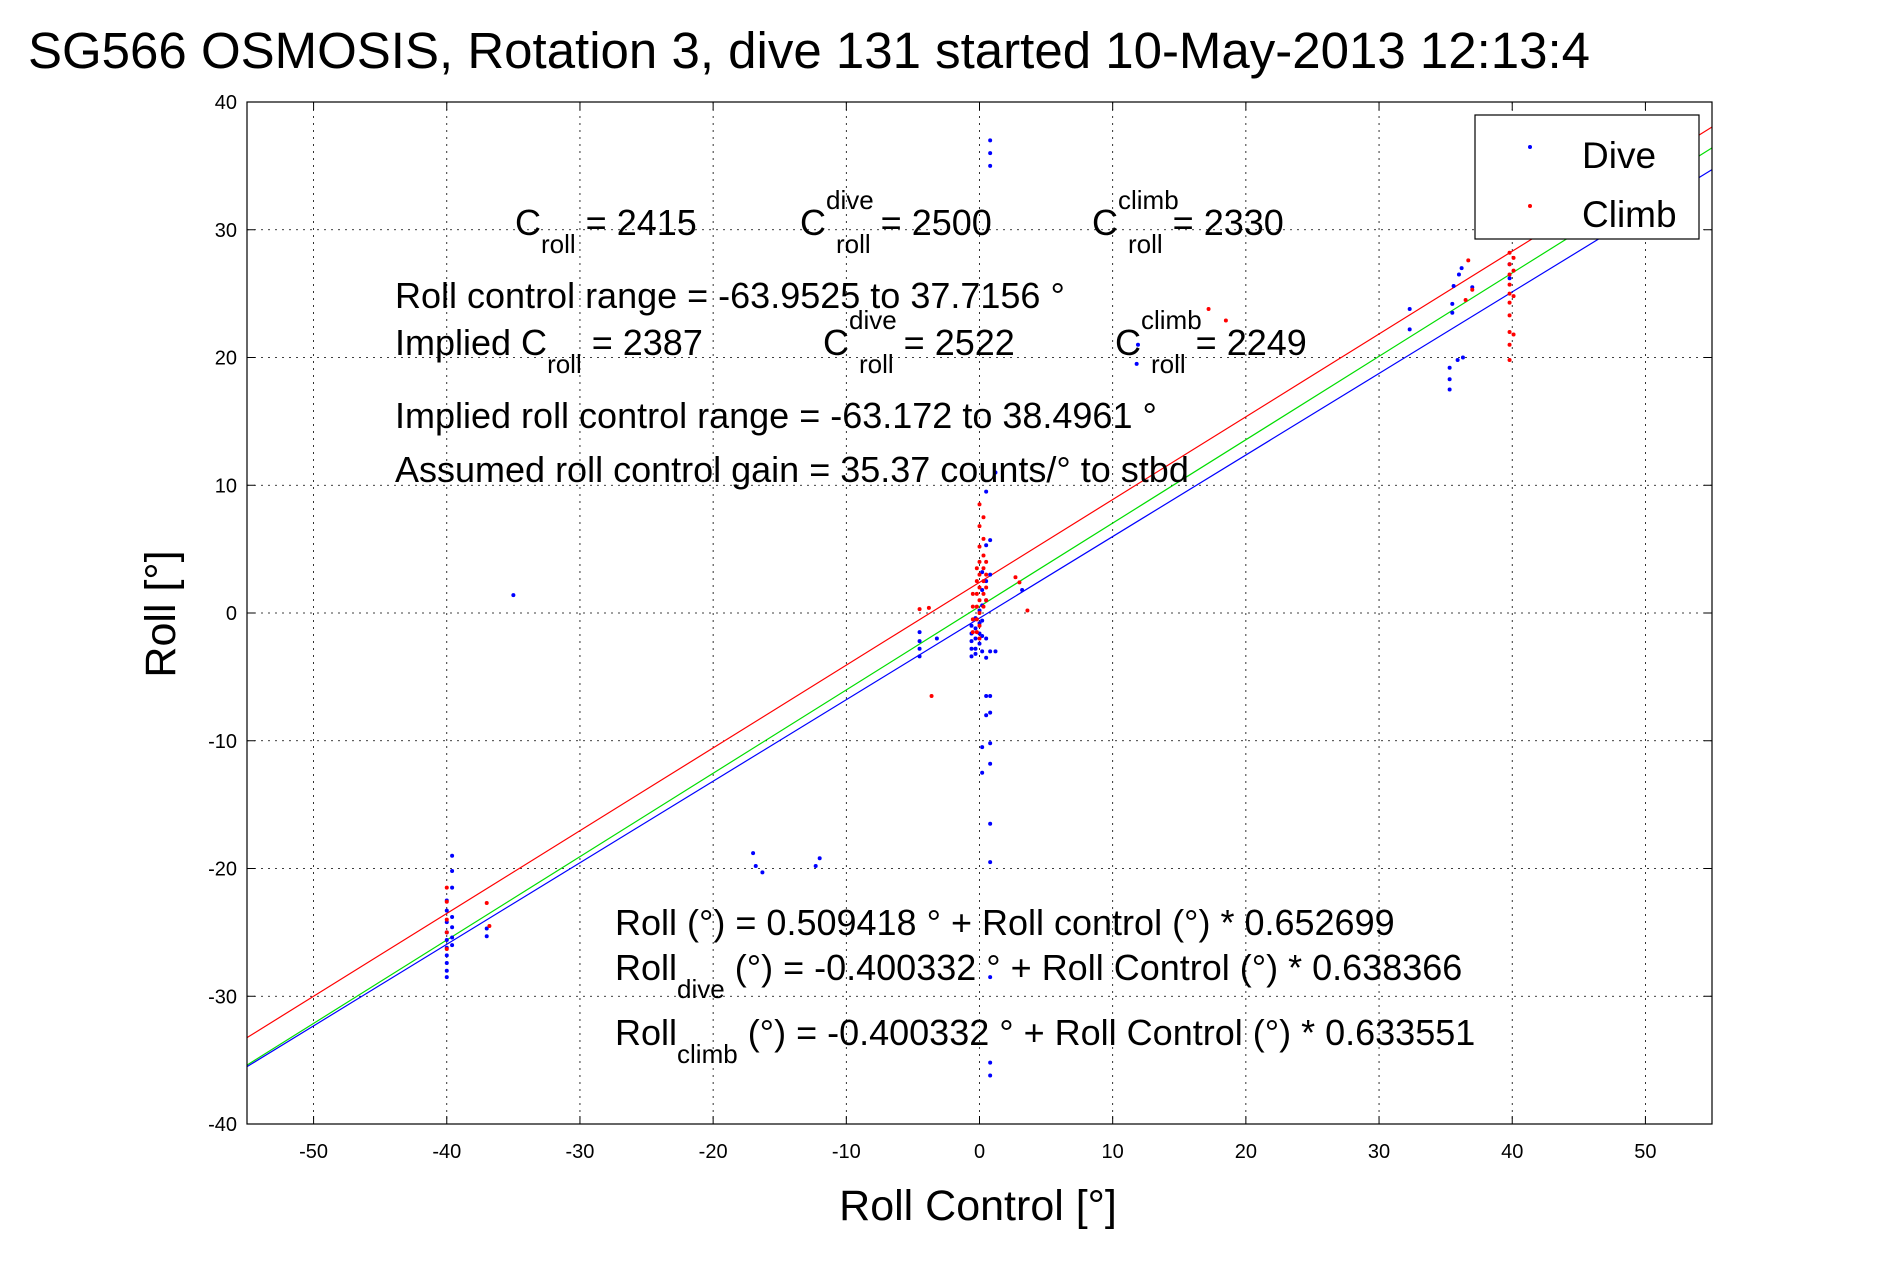 Image resolution: width=1891 pixels, height=1262 pixels. I want to click on legend-climb-label: Climb, so click(1629, 214).